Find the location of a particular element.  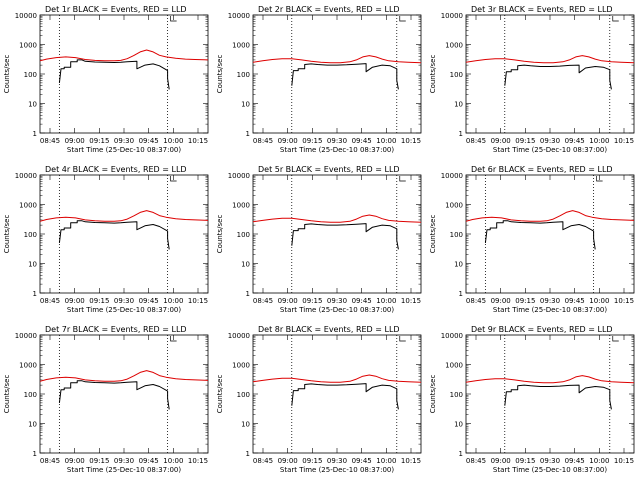

chart-title: Det 1r BLACK = Events, RED = LLD is located at coordinates (116, 9).